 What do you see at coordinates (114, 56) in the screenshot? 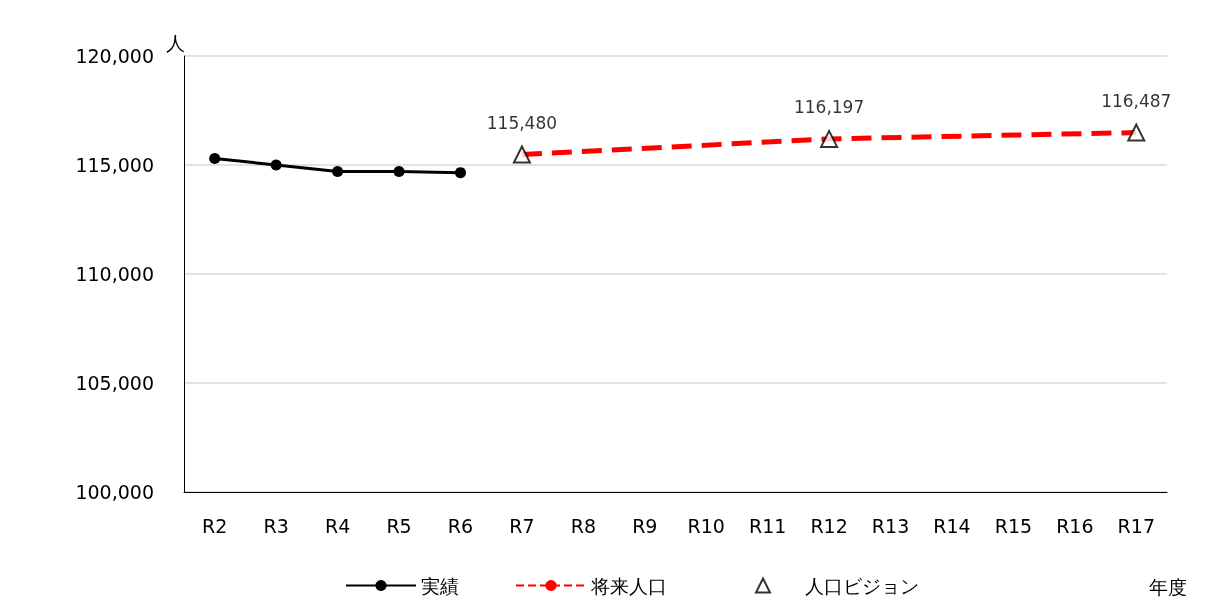
I see `y-tick-label: 120,000` at bounding box center [114, 56].